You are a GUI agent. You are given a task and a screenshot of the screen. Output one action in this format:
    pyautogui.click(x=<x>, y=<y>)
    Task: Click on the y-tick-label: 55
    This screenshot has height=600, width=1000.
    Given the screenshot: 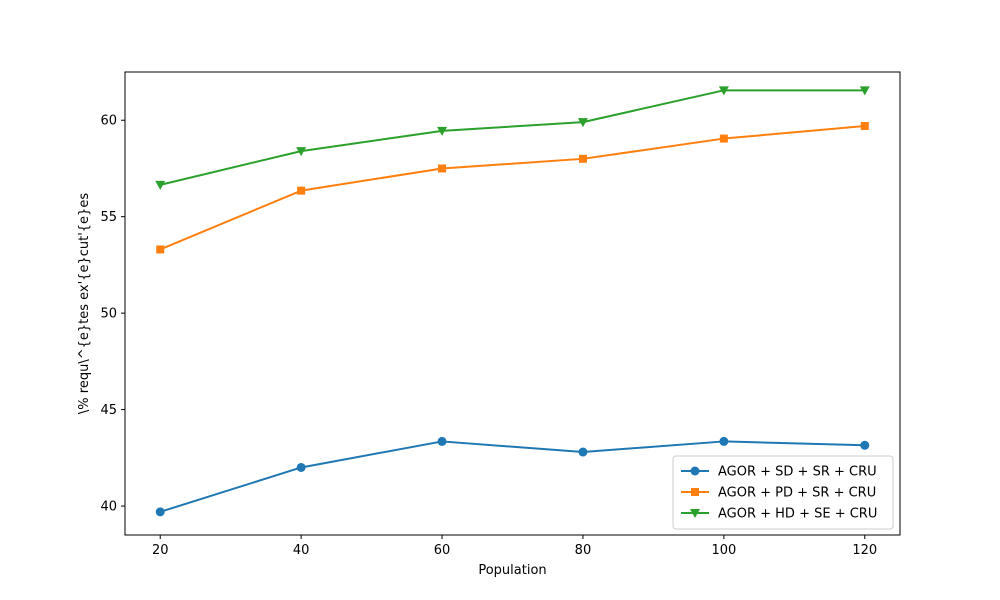 What is the action you would take?
    pyautogui.click(x=108, y=217)
    